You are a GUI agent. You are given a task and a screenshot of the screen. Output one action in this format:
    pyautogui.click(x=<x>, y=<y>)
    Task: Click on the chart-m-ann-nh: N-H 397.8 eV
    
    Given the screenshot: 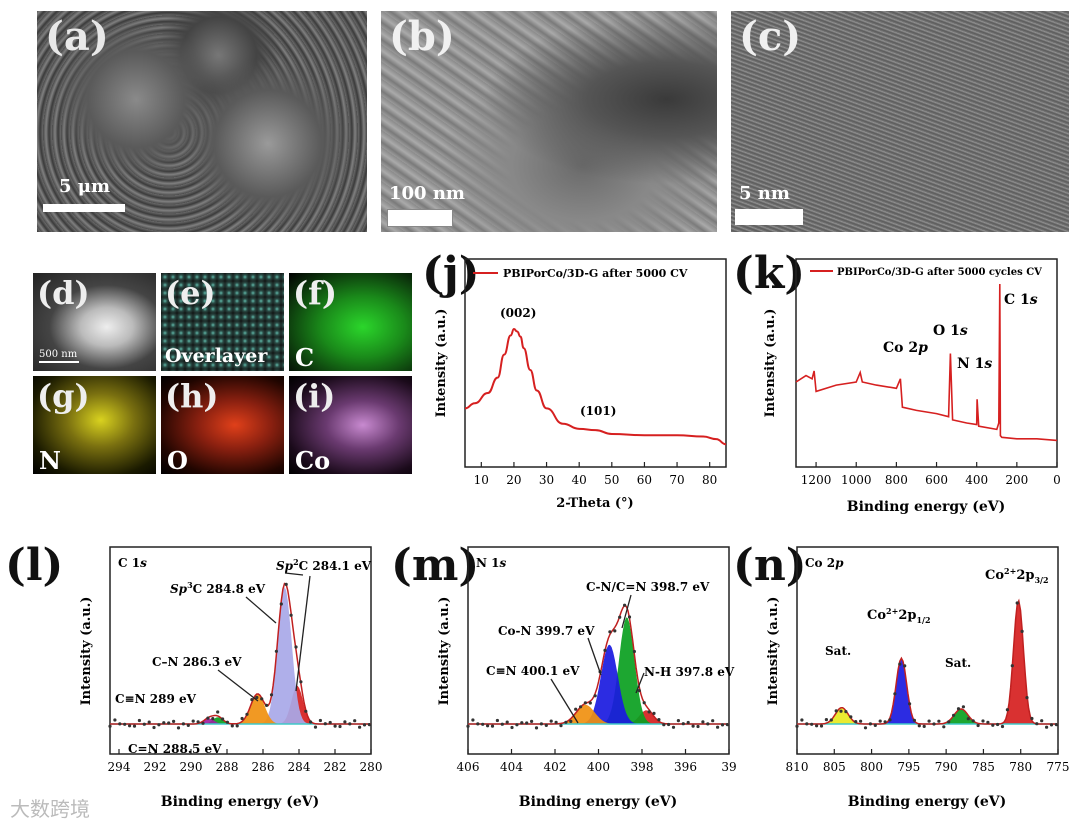 What is the action you would take?
    pyautogui.click(x=689, y=672)
    